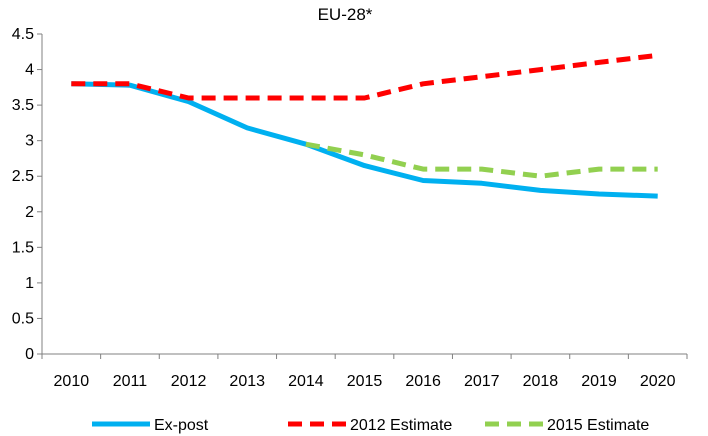 This screenshot has height=436, width=708. I want to click on y-tick-label: 2.5, so click(23, 176).